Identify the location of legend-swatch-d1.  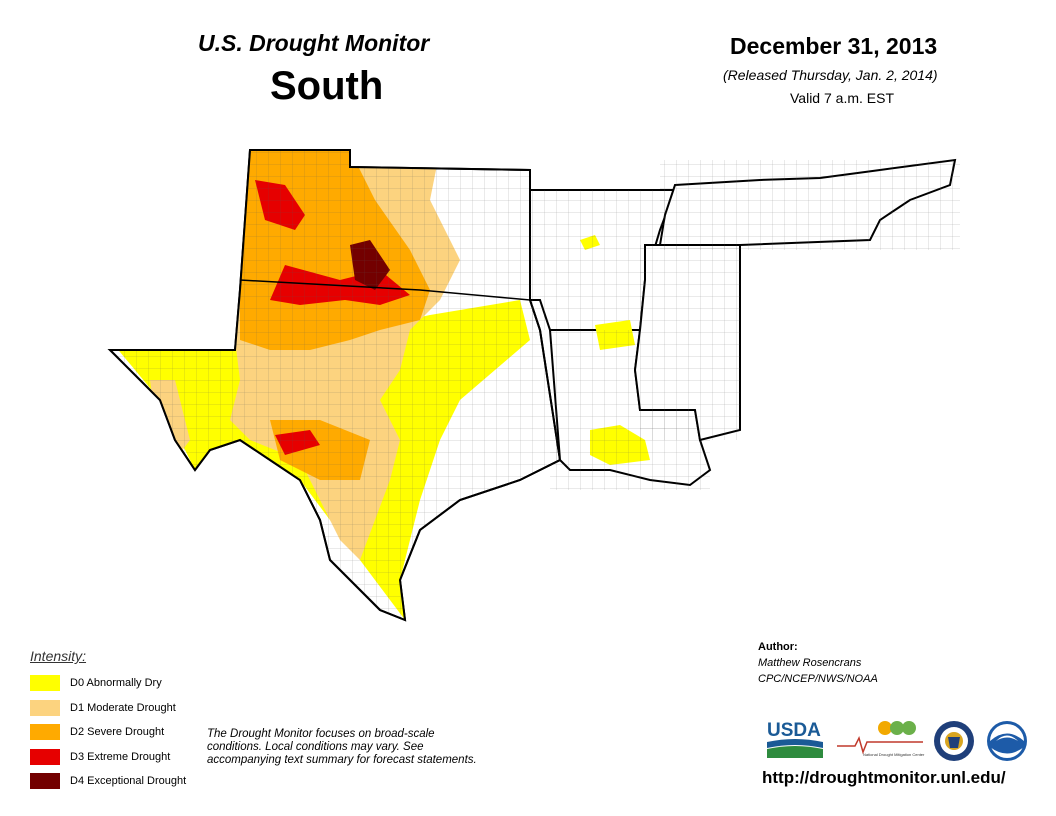
(45, 708).